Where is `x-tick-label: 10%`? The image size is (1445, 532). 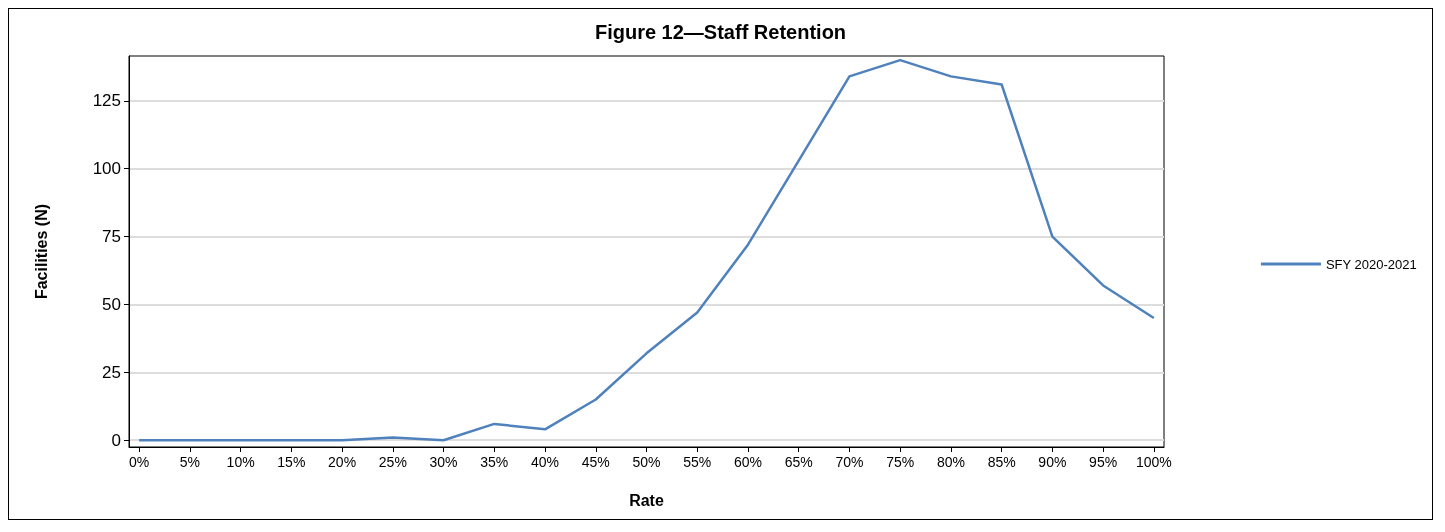 x-tick-label: 10% is located at coordinates (240, 462).